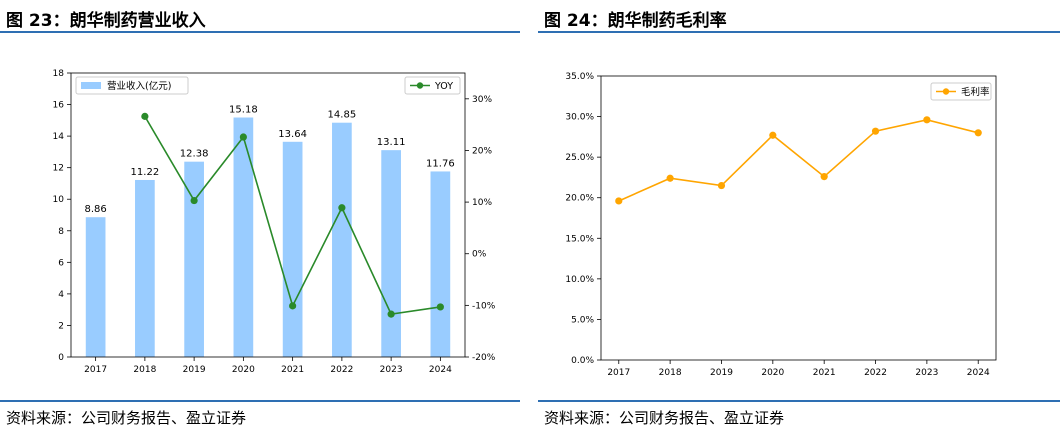  What do you see at coordinates (975, 92) in the screenshot?
I see `margin-legend-text: 毛利率` at bounding box center [975, 92].